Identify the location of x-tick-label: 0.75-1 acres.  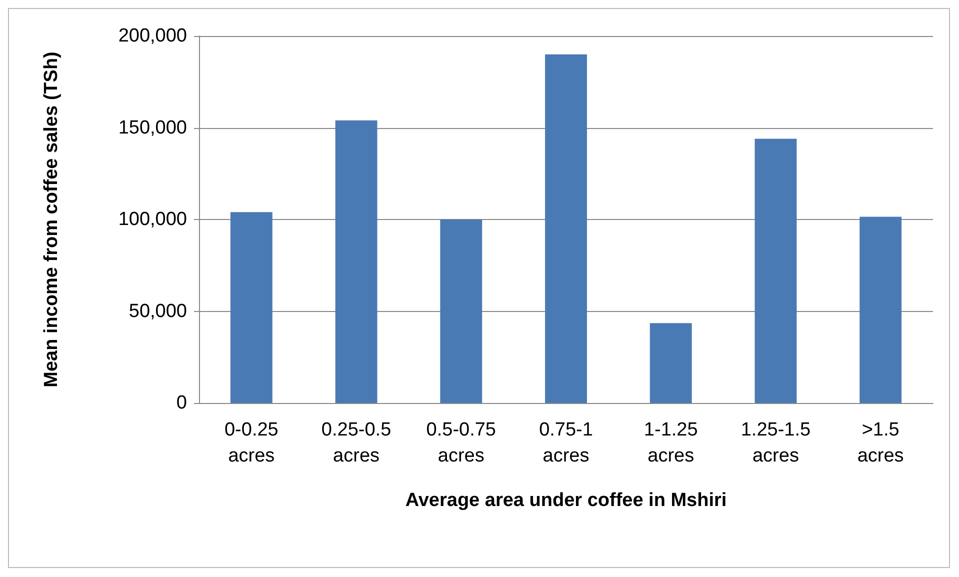
(566, 443).